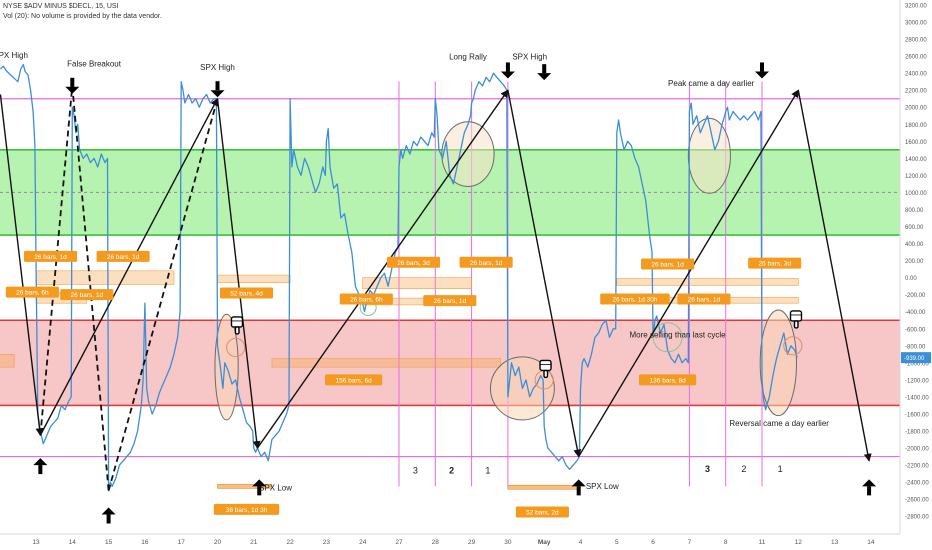 The image size is (932, 550). What do you see at coordinates (472, 542) in the screenshot?
I see `x-tick-label: 29` at bounding box center [472, 542].